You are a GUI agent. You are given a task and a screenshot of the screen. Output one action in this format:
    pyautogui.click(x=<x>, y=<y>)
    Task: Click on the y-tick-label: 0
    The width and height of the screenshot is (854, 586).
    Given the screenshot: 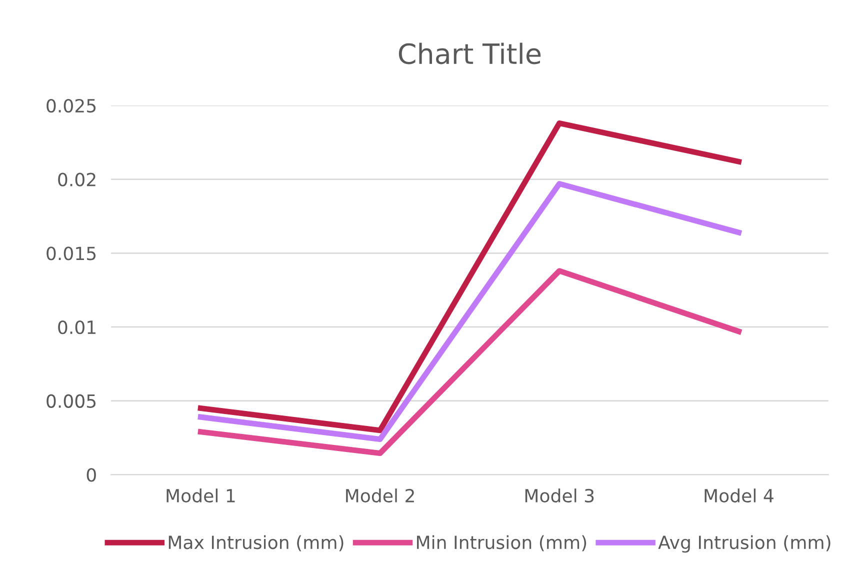 What is the action you would take?
    pyautogui.click(x=91, y=475)
    